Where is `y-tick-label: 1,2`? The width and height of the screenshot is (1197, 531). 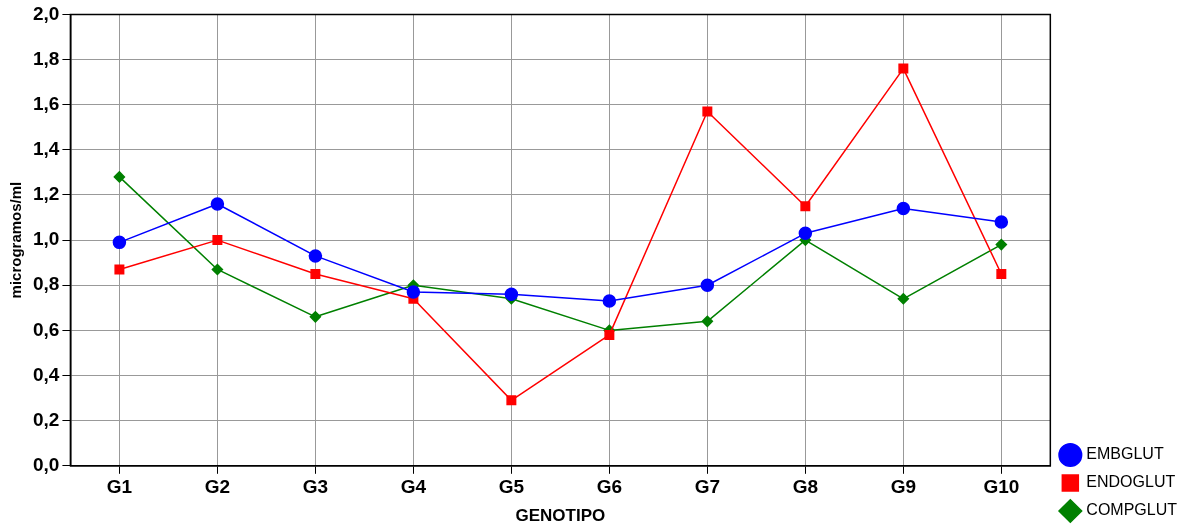
y-tick-label: 1,2 is located at coordinates (46, 194).